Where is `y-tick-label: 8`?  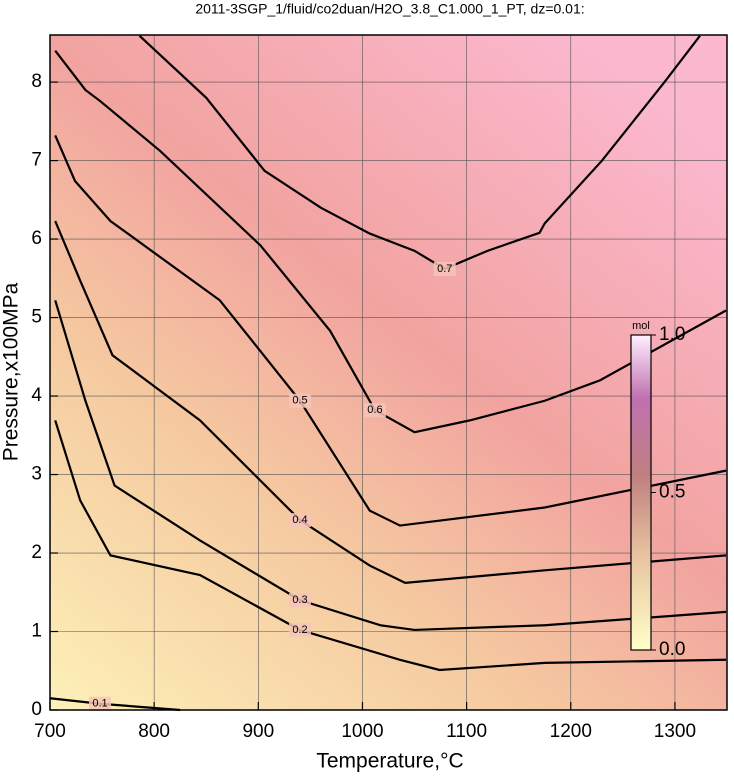
y-tick-label: 8 is located at coordinates (36, 81).